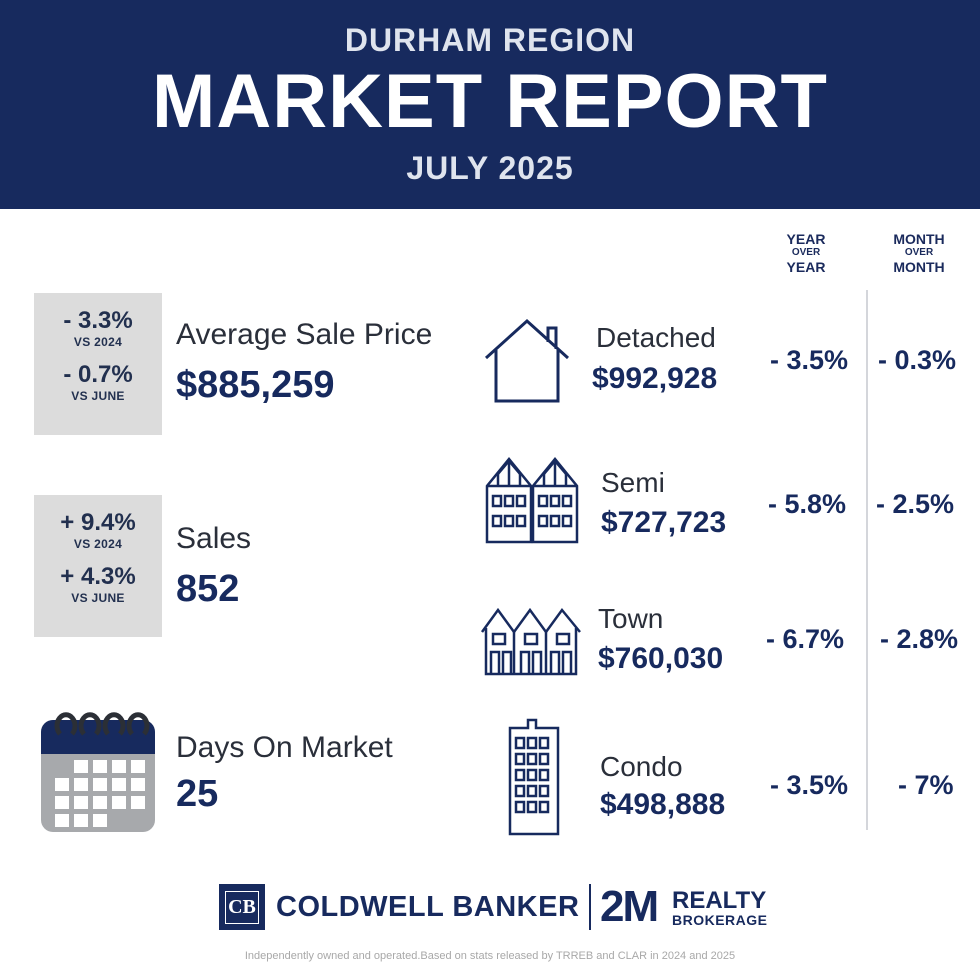 The image size is (980, 980). What do you see at coordinates (98, 772) in the screenshot?
I see `calendar-icon` at bounding box center [98, 772].